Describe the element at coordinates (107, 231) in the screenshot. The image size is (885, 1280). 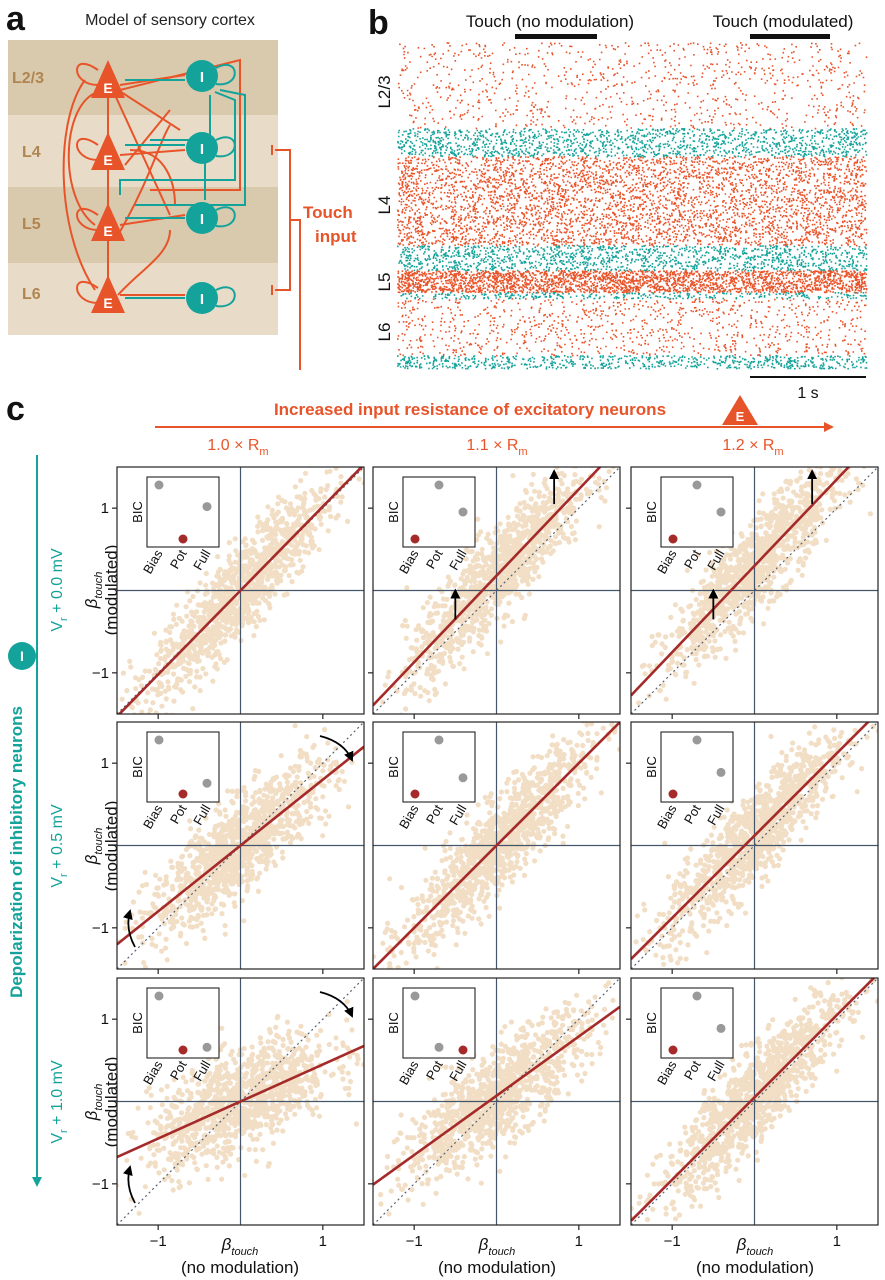
I see `exc-label-l5: E` at that location.